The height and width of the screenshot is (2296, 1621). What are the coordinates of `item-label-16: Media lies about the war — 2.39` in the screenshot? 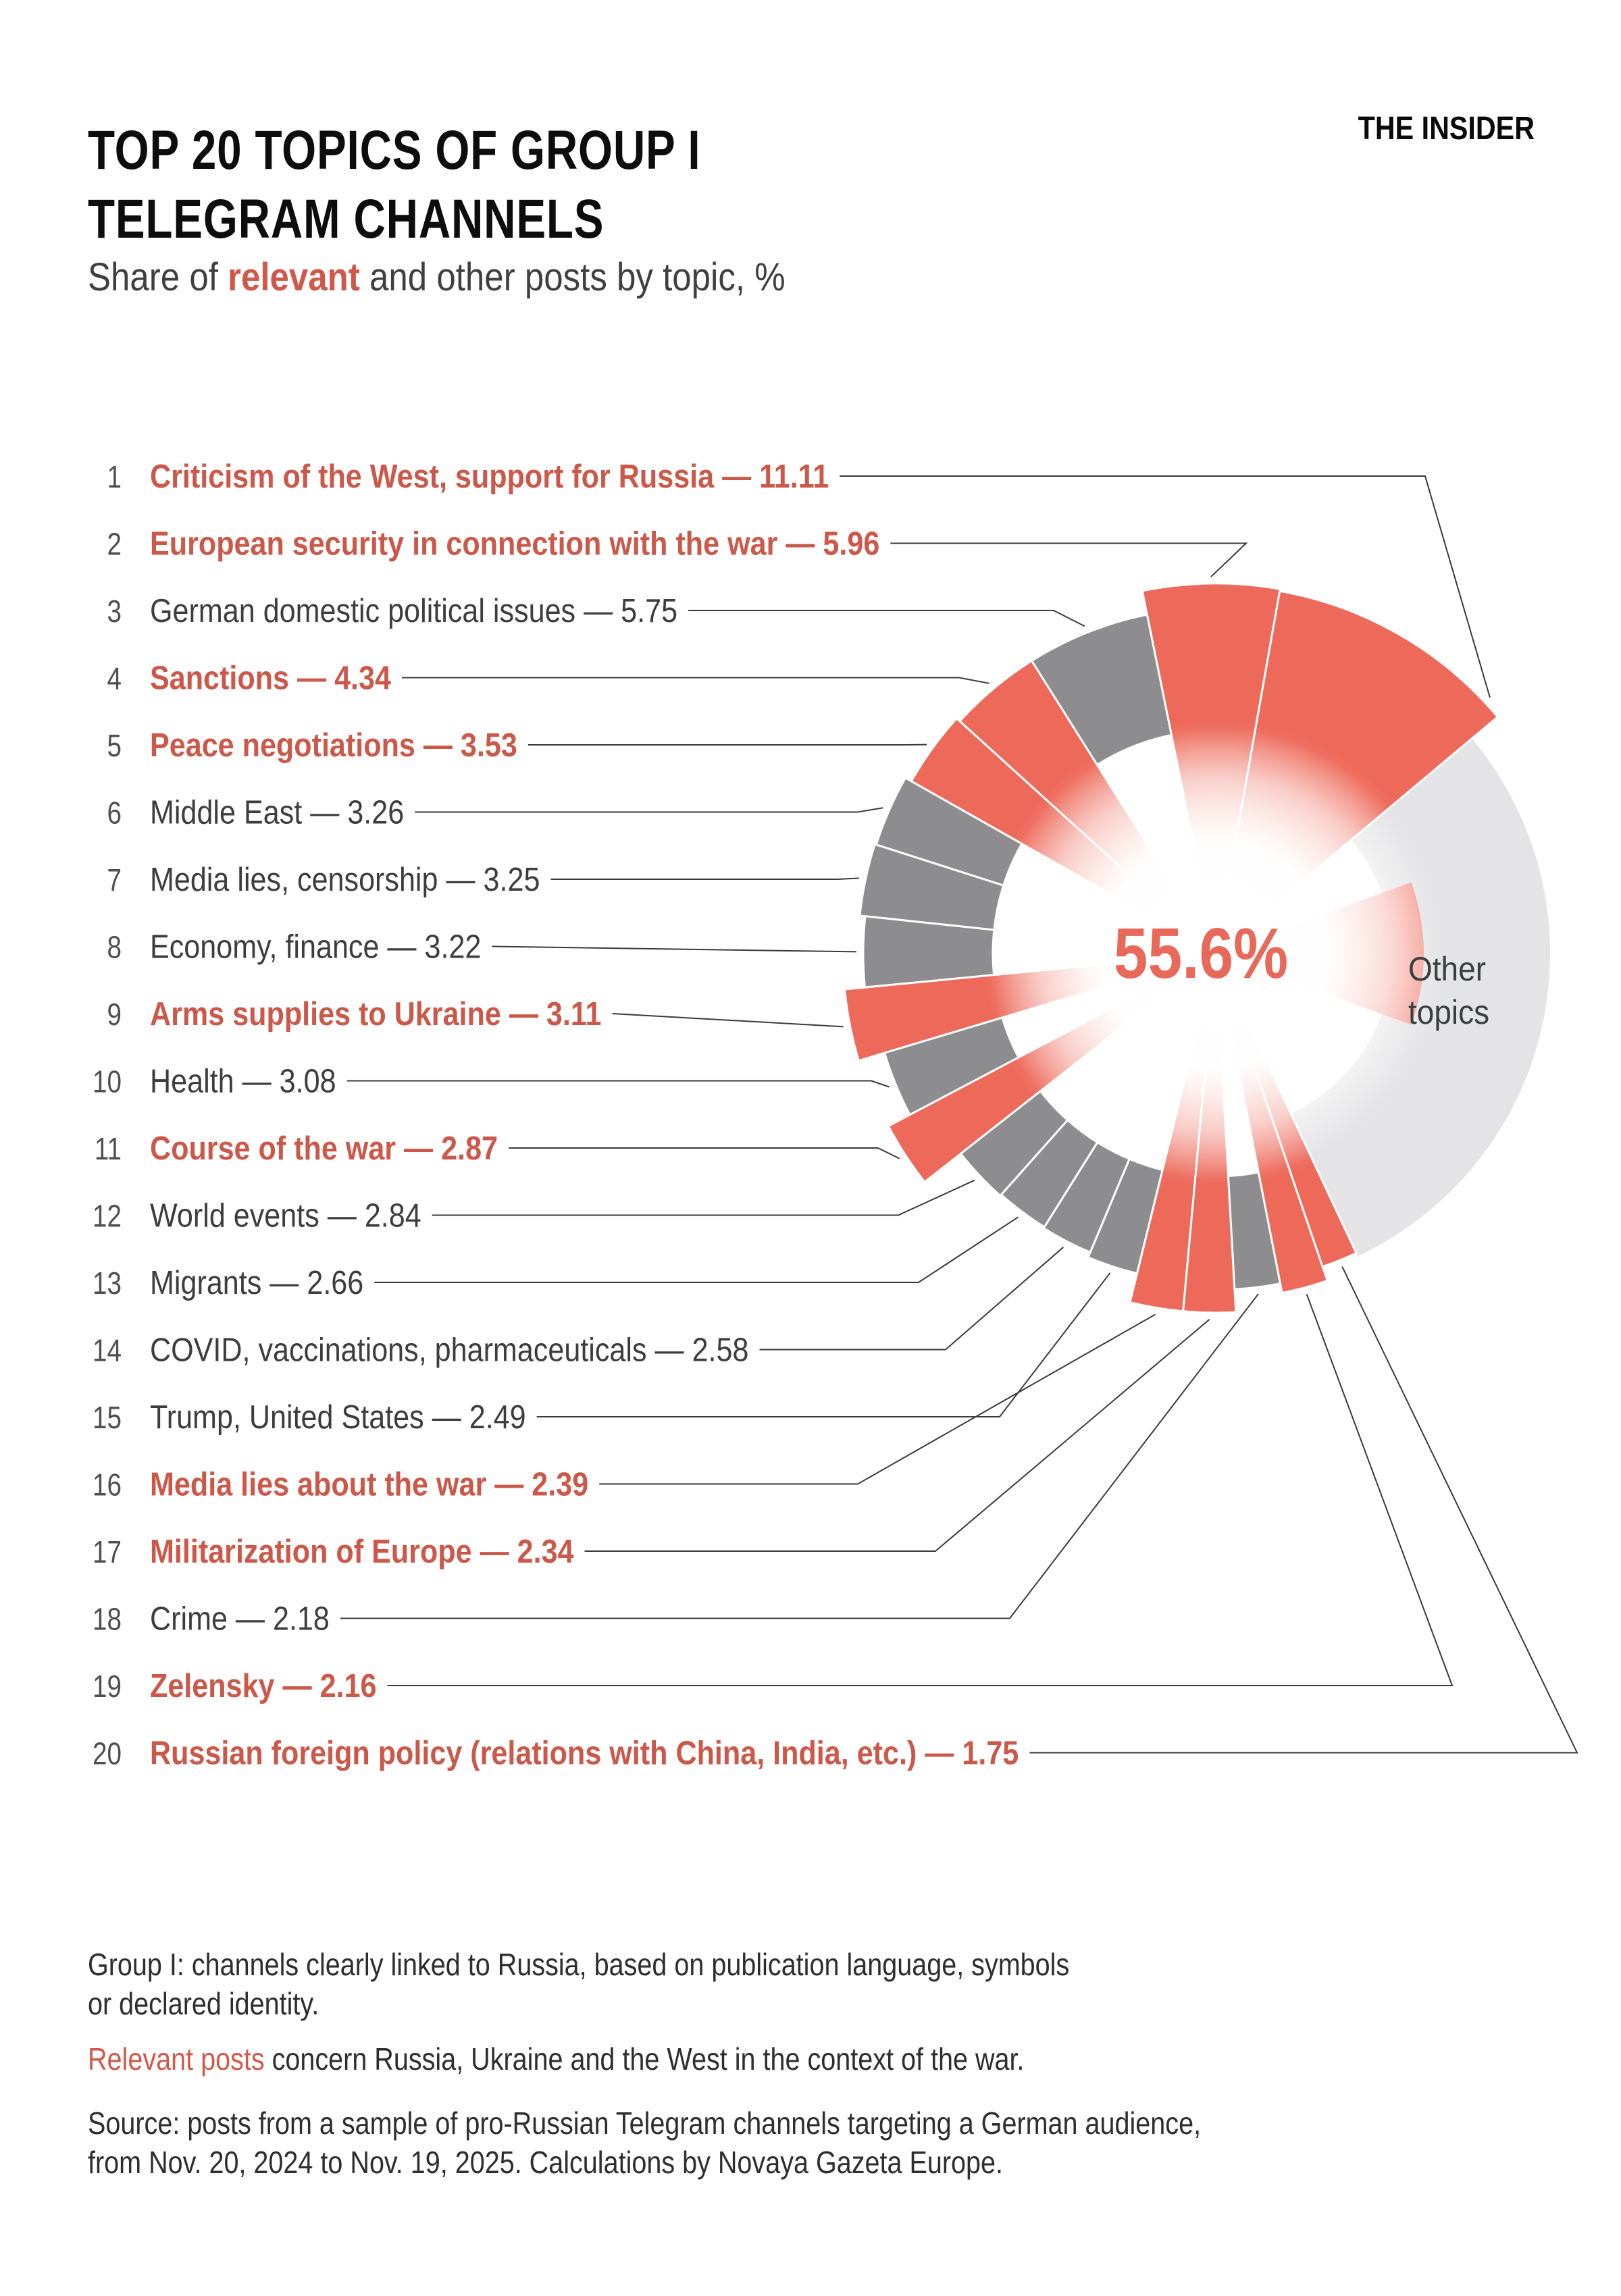 It's located at (369, 1484).